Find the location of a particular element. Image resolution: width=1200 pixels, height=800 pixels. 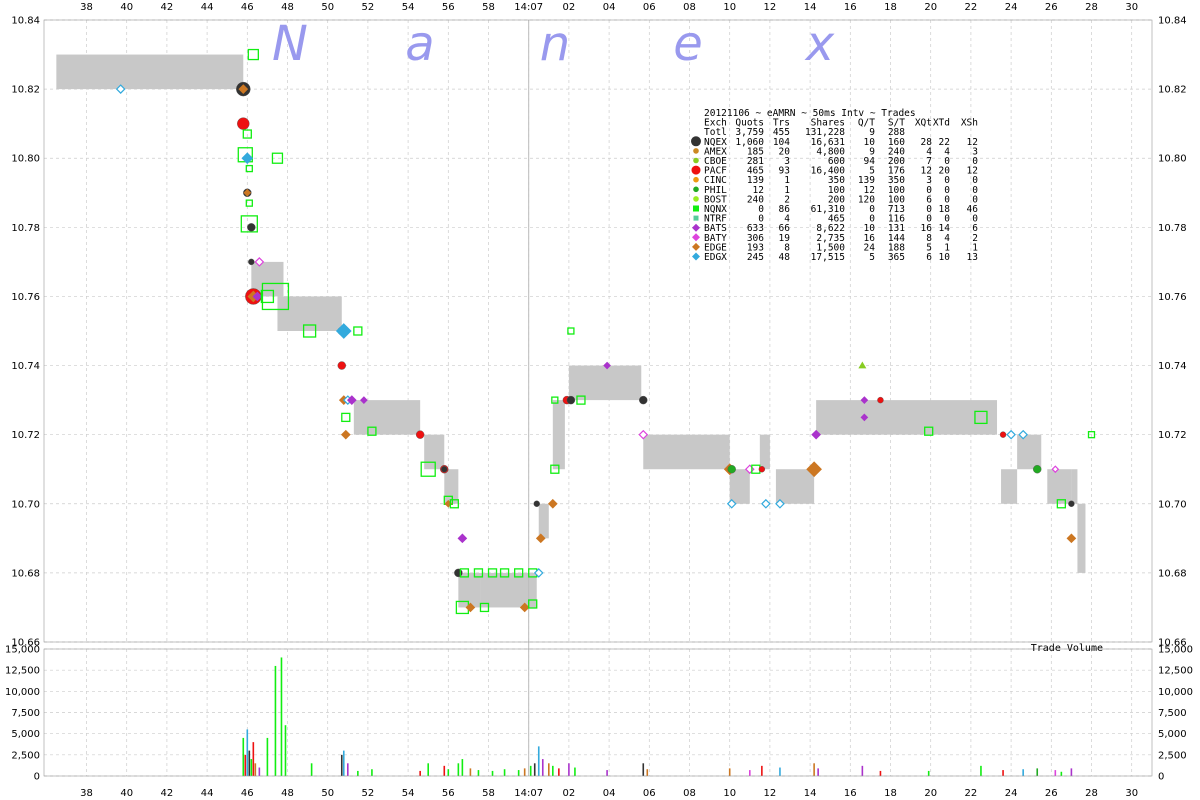

legend-cell: 144 is located at coordinates (896, 238).